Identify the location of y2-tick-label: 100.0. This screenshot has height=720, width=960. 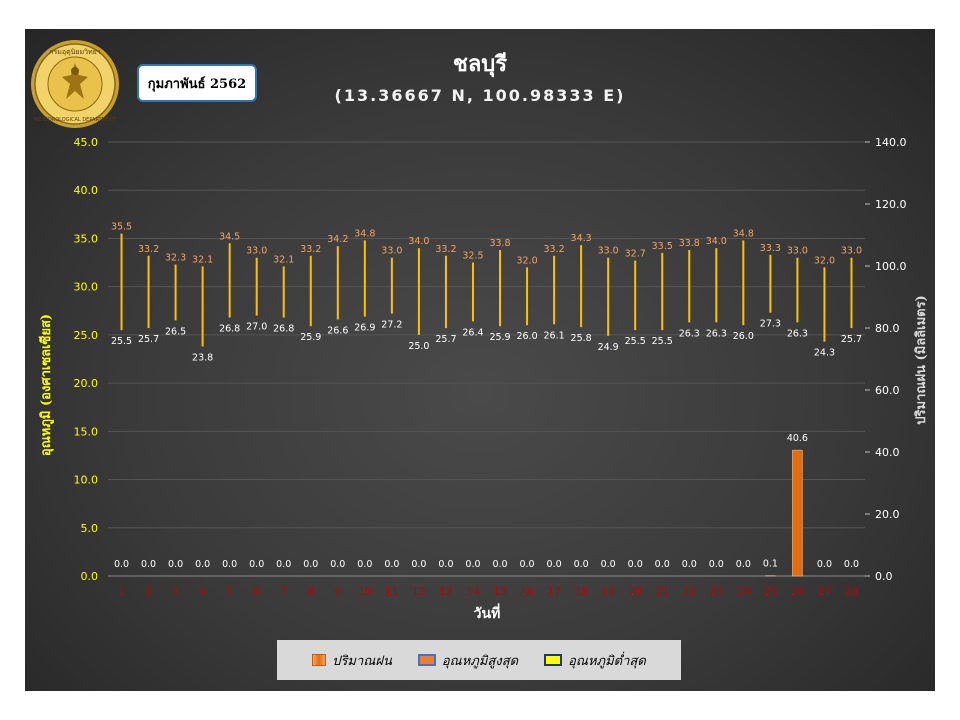
(891, 266).